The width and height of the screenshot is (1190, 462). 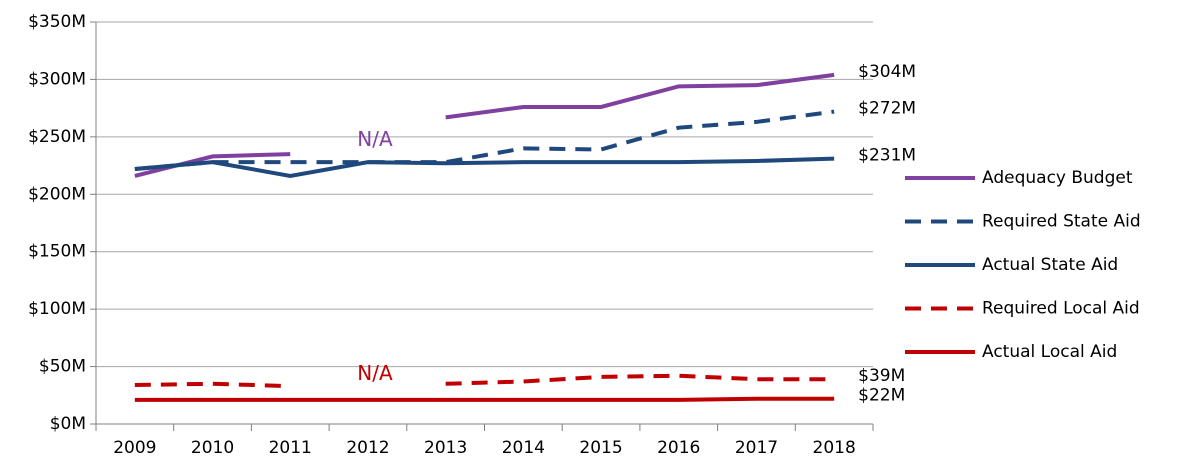 What do you see at coordinates (887, 72) in the screenshot?
I see `data-label: $304M` at bounding box center [887, 72].